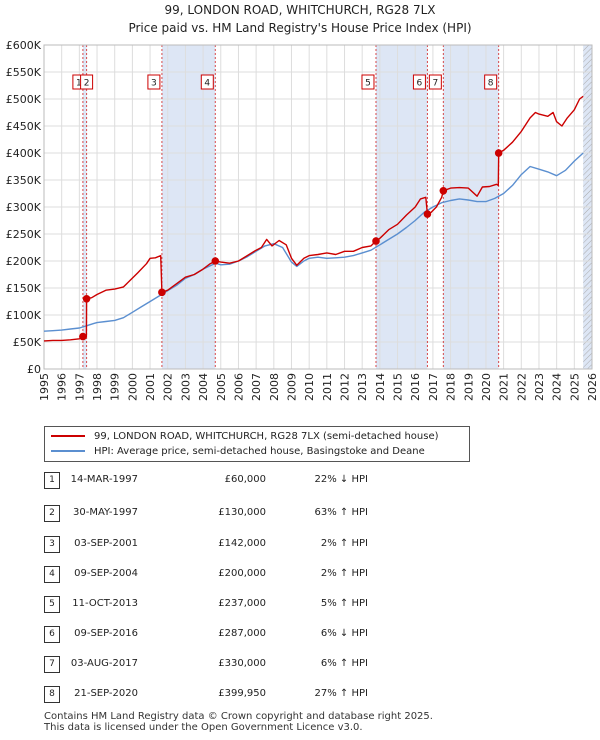 The width and height of the screenshot is (600, 740). What do you see at coordinates (44, 387) in the screenshot?
I see `x-tick-label: 1995` at bounding box center [44, 387].